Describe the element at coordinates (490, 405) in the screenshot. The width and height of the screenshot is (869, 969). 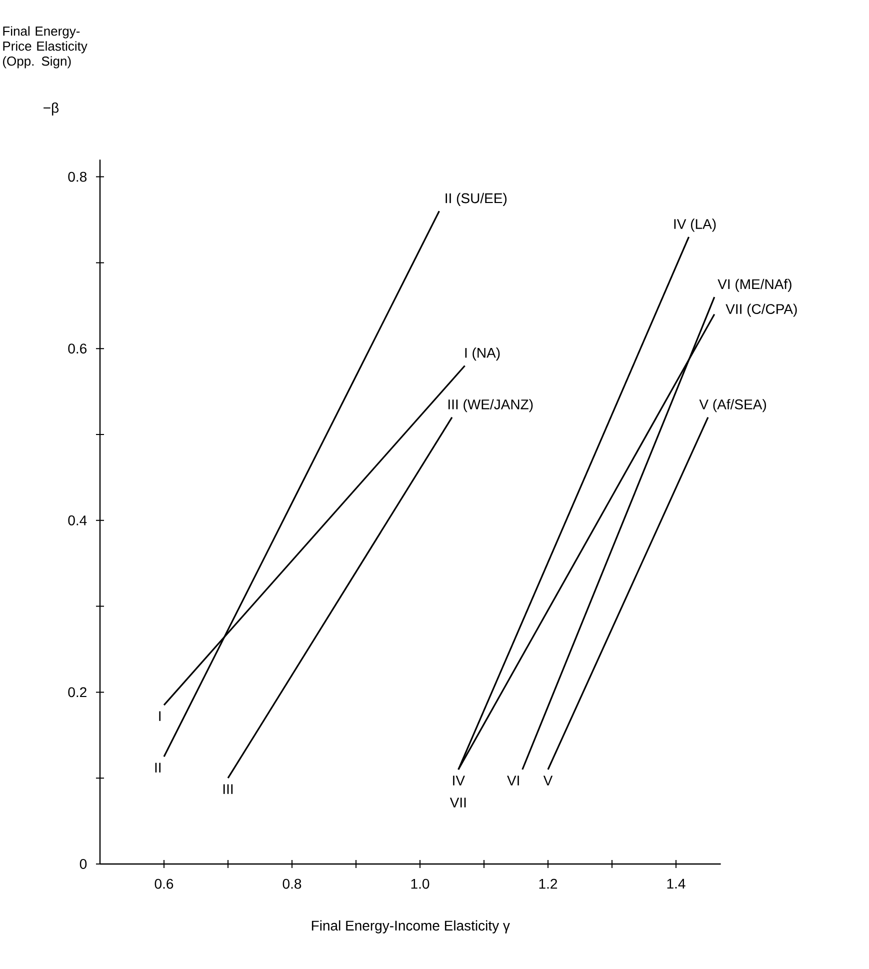
I see `series-label: III (WE/JANZ)` at that location.